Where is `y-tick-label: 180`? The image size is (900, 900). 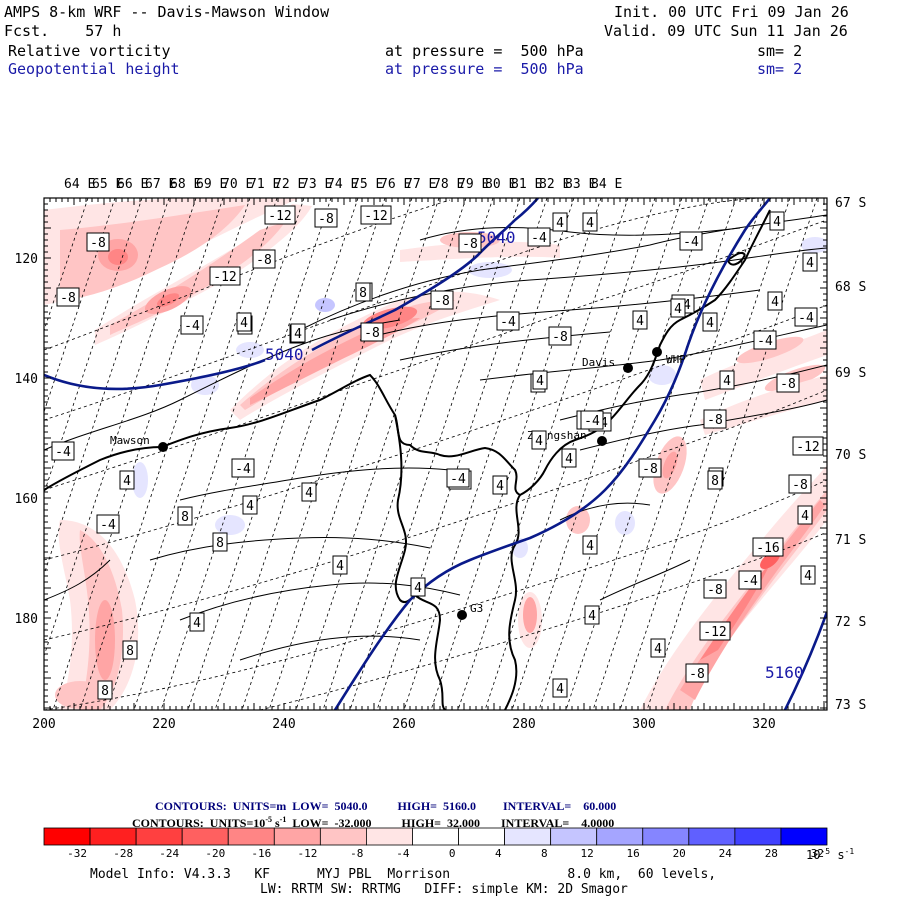 y-tick-label: 180 is located at coordinates (26, 619).